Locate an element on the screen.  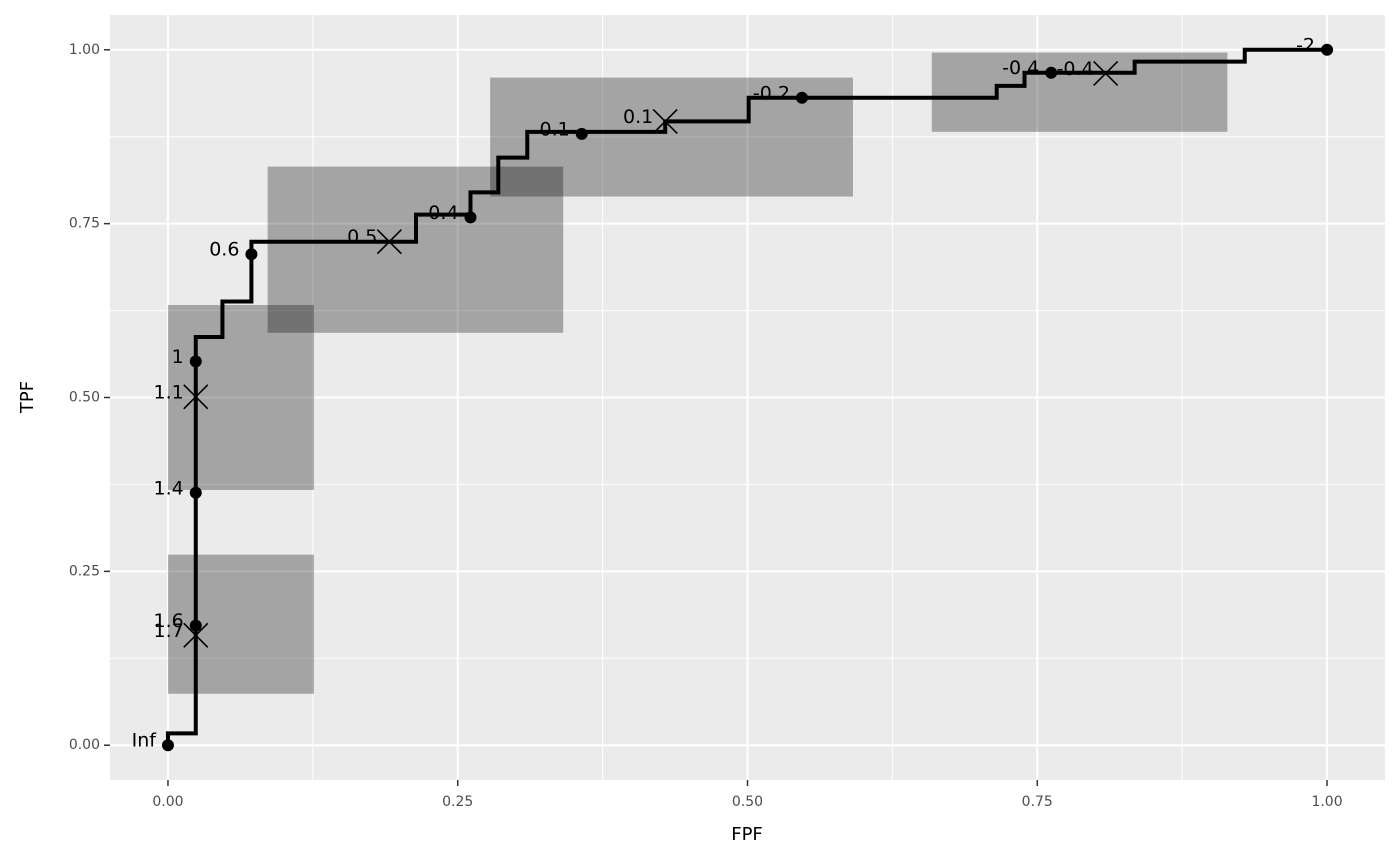
x-tick-label: 0.75 is located at coordinates (1037, 802).